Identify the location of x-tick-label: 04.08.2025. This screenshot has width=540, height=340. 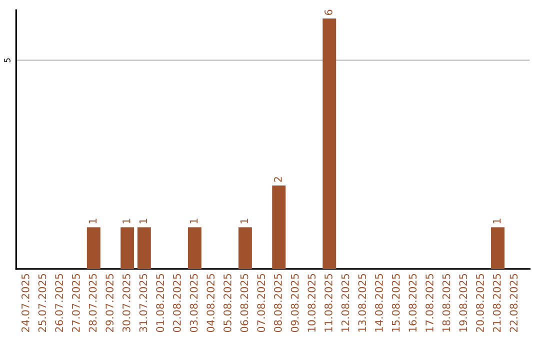
(210, 303).